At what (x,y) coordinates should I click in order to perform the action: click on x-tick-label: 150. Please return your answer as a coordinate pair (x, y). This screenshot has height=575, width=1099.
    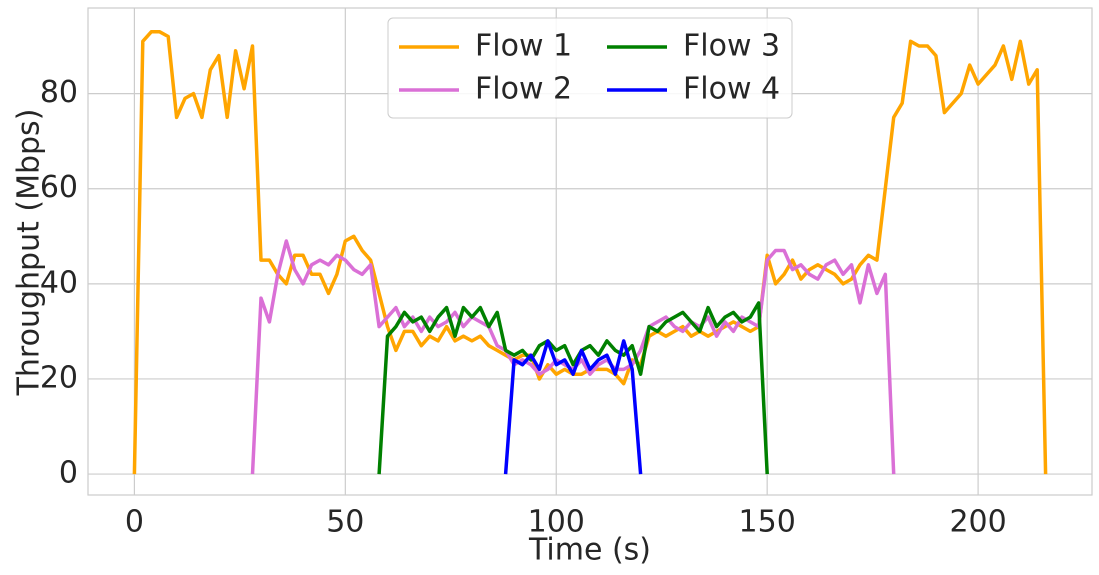
    Looking at the image, I should click on (767, 522).